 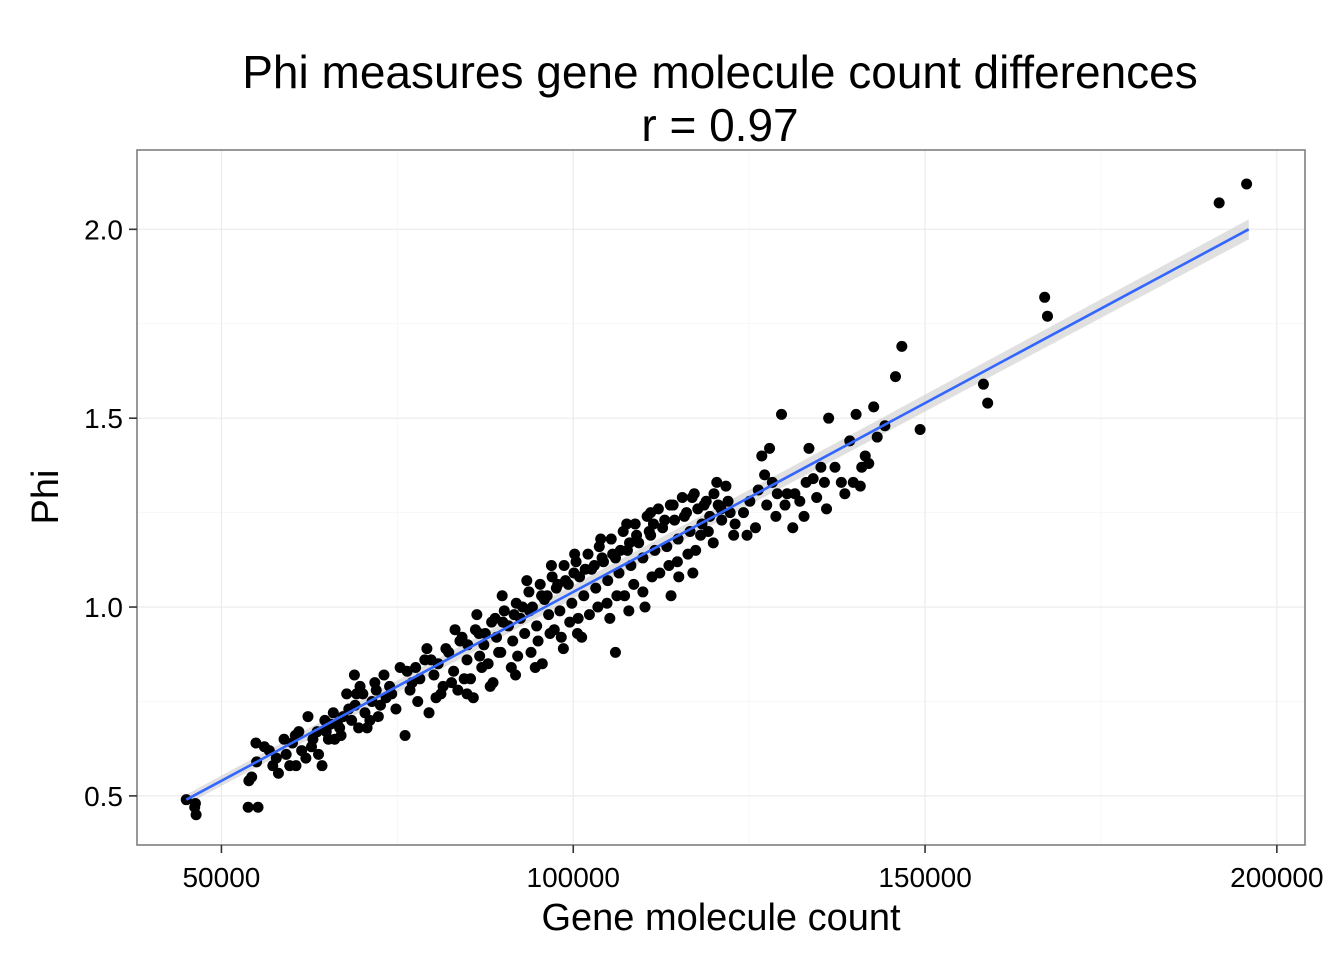 What do you see at coordinates (753, 869) in the screenshot?
I see `x-axis: 50000 100000 150000 200000` at bounding box center [753, 869].